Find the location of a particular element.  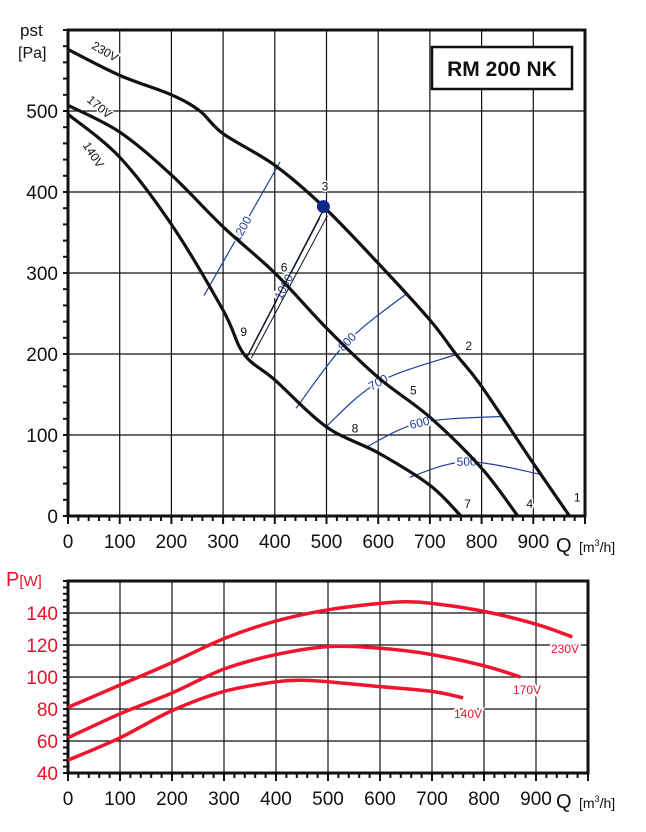

model-title: RM 200 NK is located at coordinates (502, 69).